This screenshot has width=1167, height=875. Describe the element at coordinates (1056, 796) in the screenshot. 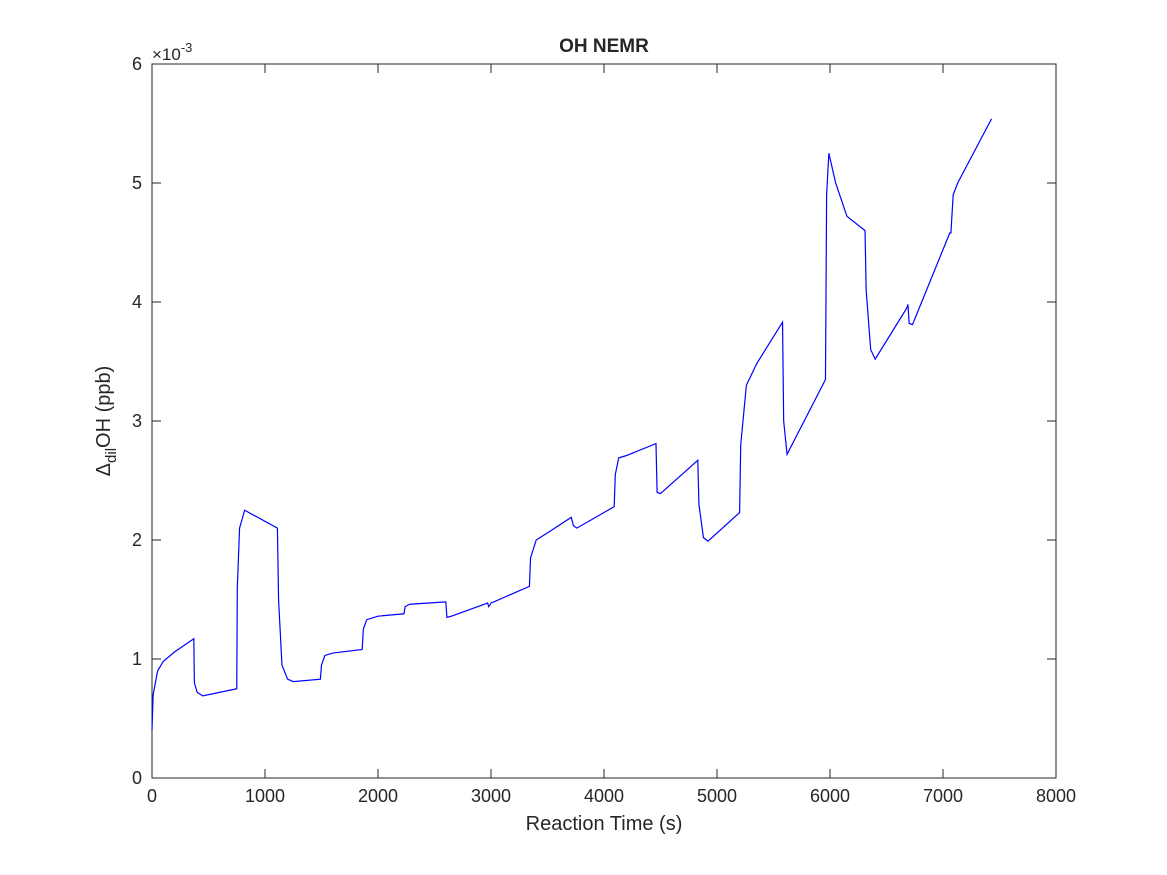

I see `x-tick-label: 8000` at that location.